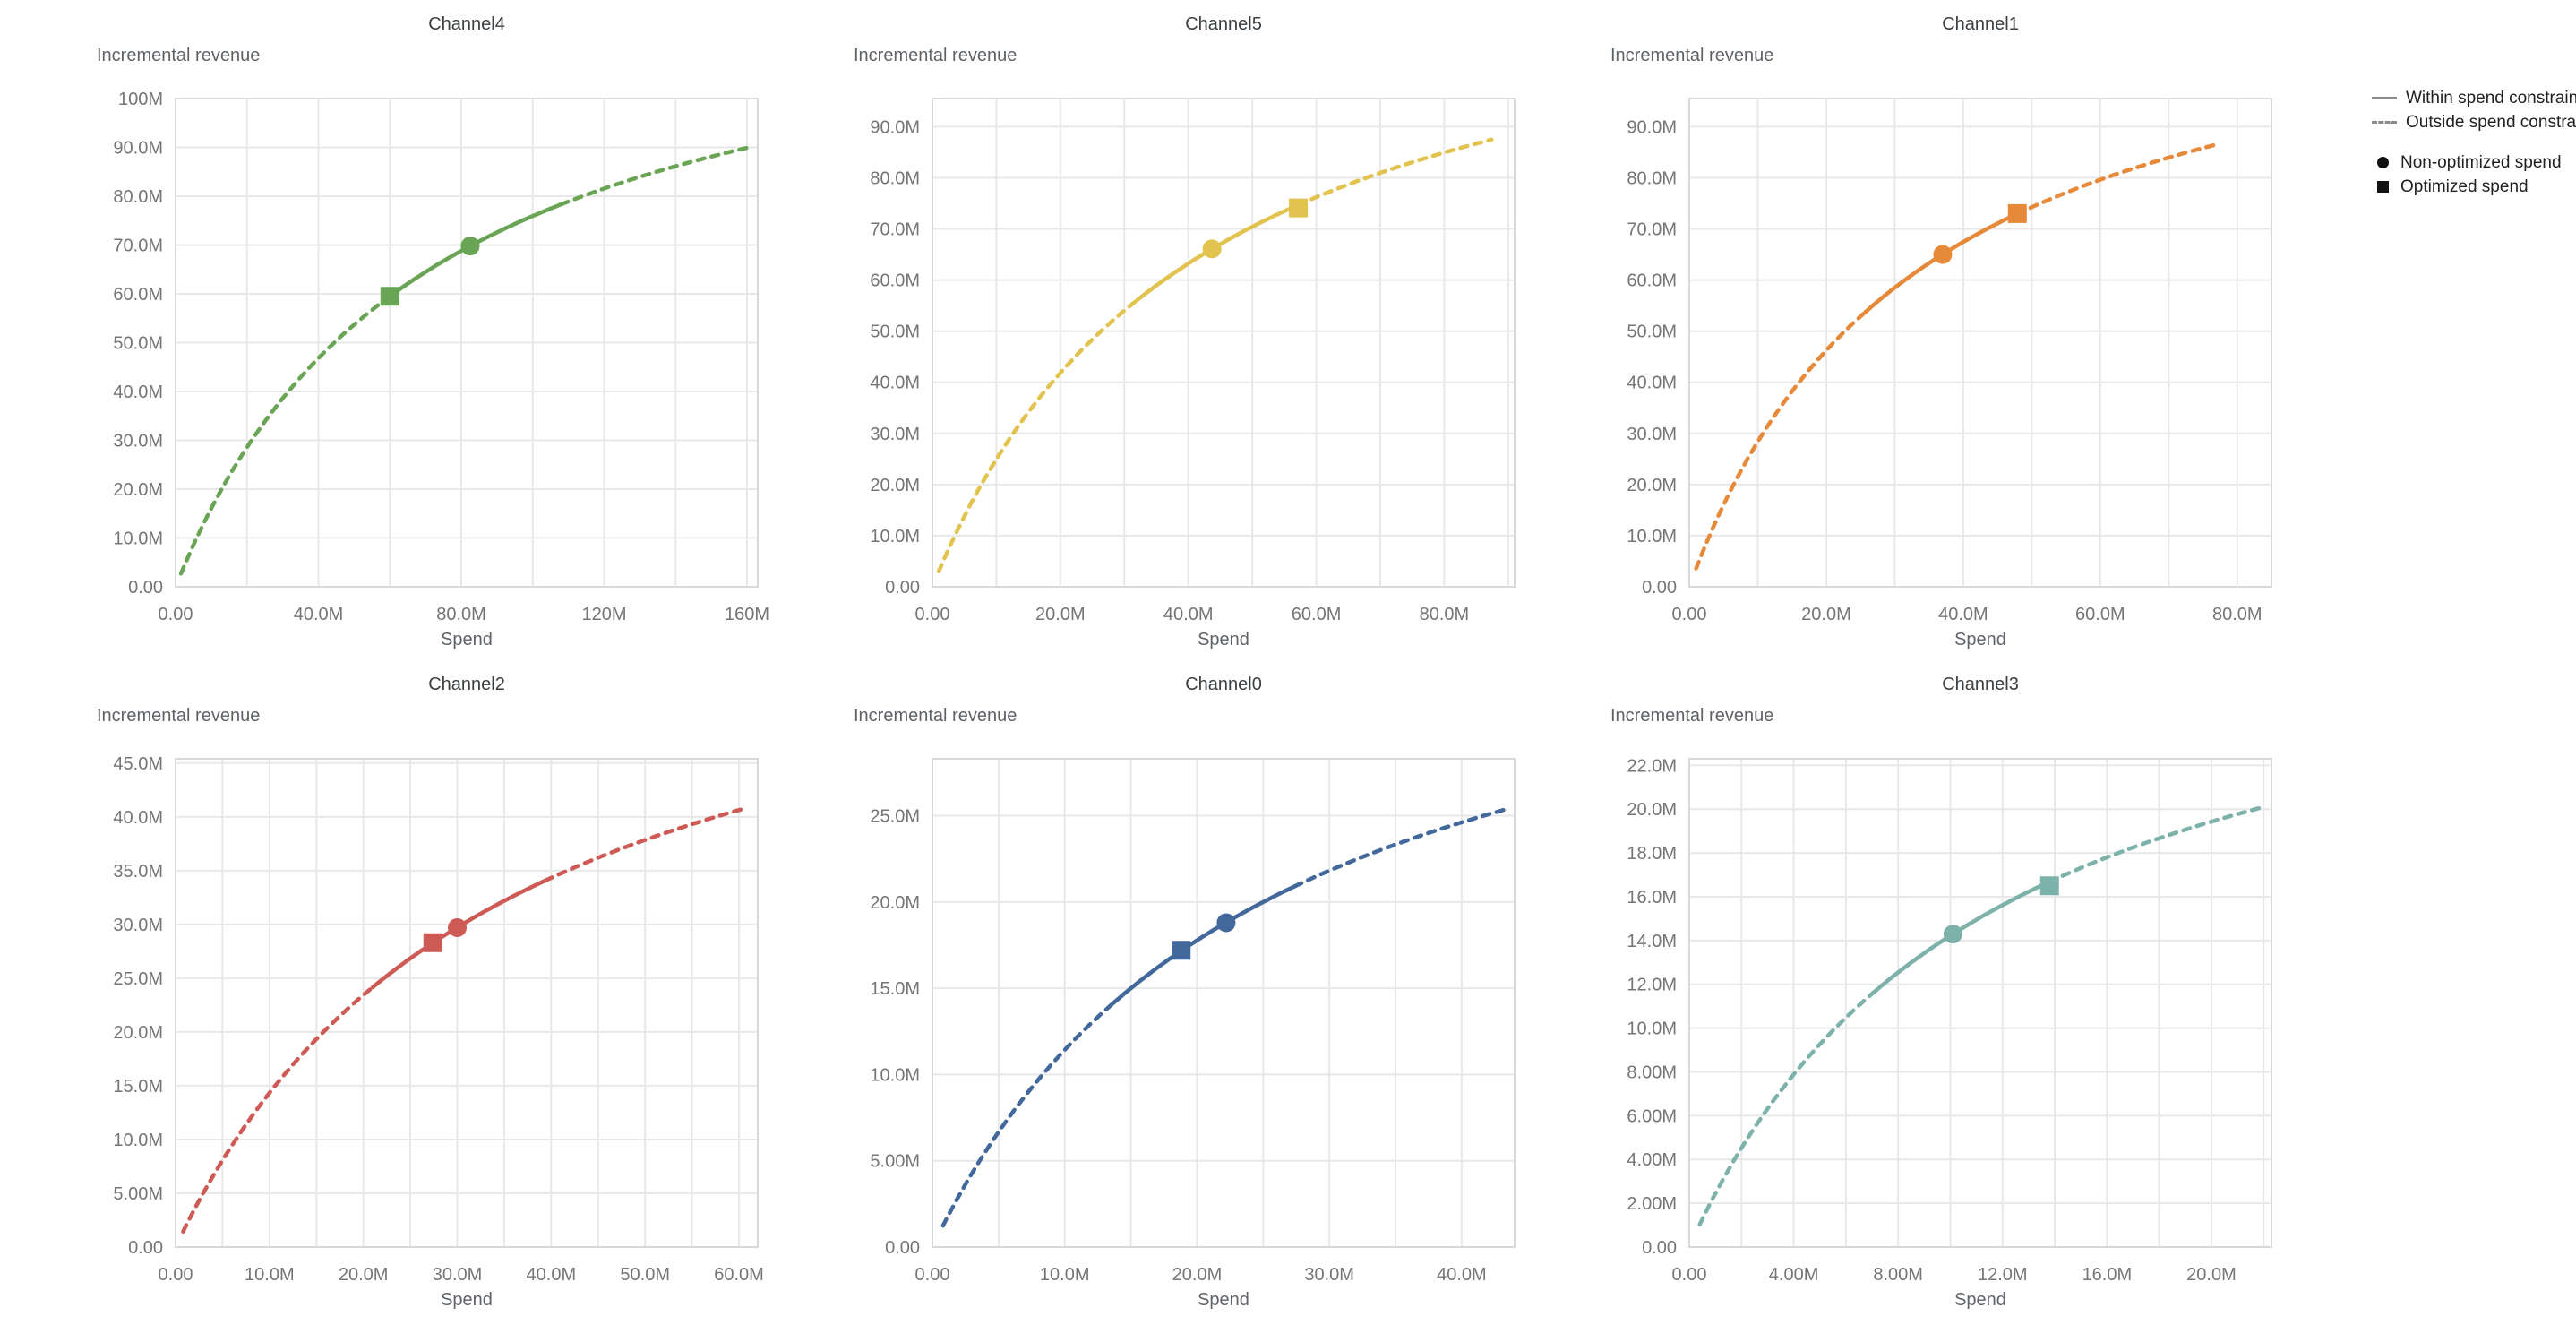  What do you see at coordinates (1652, 230) in the screenshot?
I see `y-tick-label: 70.0M` at bounding box center [1652, 230].